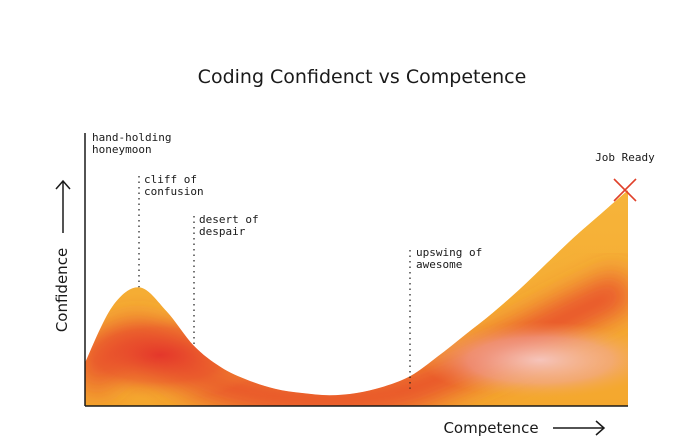  I want to click on annotation-cliff-of-confusion-line-2: confusion, so click(174, 191).